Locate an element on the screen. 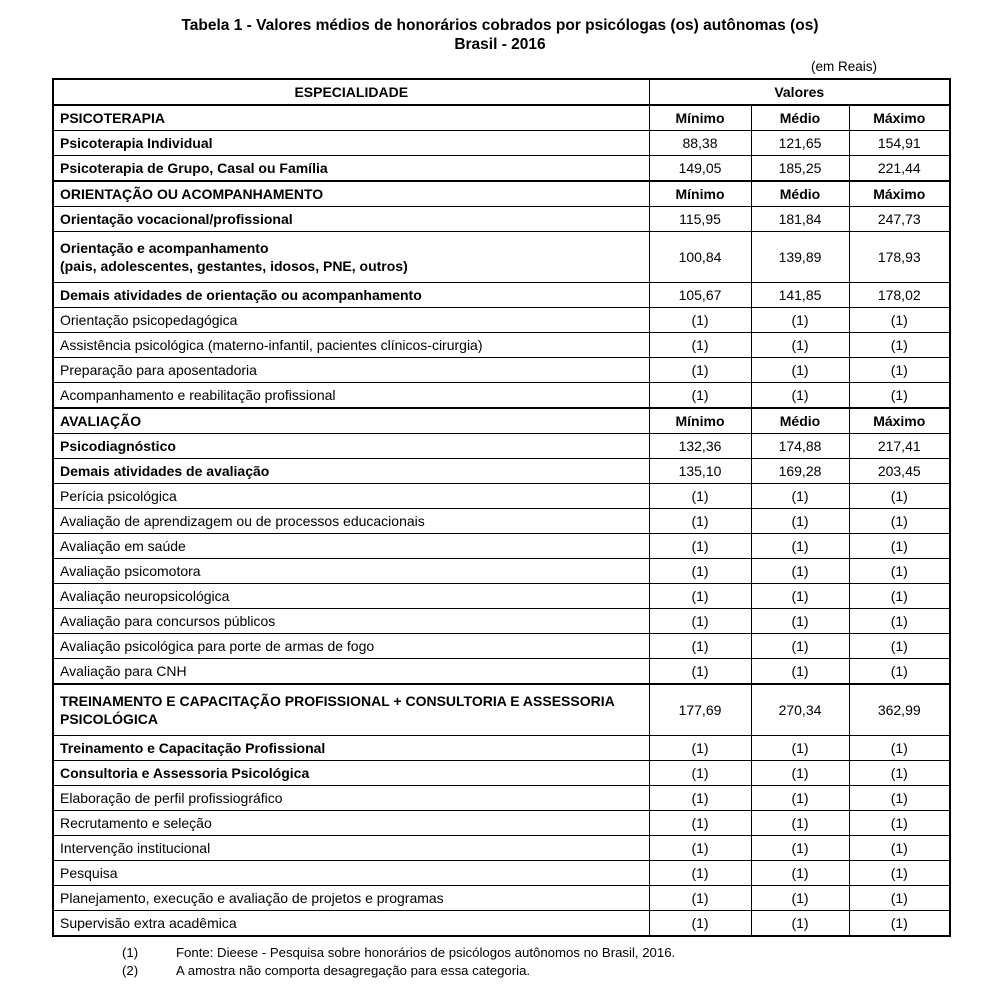 This screenshot has height=1000, width=1000. column-header-row: ESPECIALIDADE Valores is located at coordinates (501, 92).